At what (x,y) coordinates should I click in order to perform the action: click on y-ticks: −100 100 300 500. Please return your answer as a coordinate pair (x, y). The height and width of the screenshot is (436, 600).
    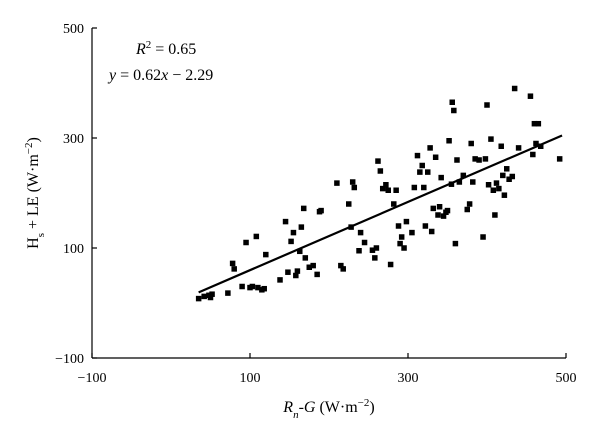
    Looking at the image, I should click on (76, 194).